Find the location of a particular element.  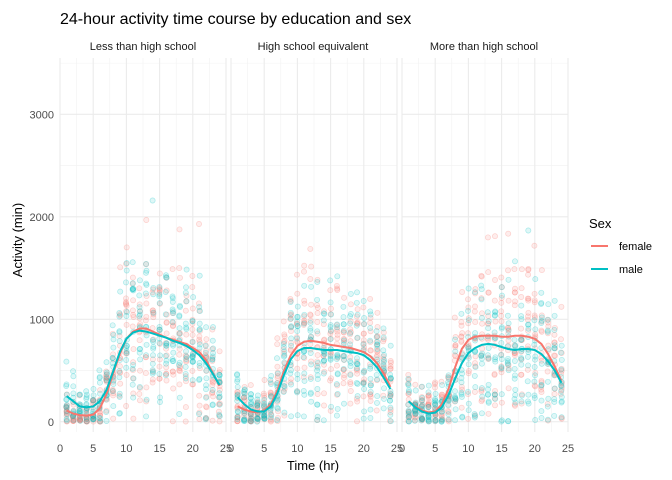

x-tick-label: 20 is located at coordinates (193, 449).